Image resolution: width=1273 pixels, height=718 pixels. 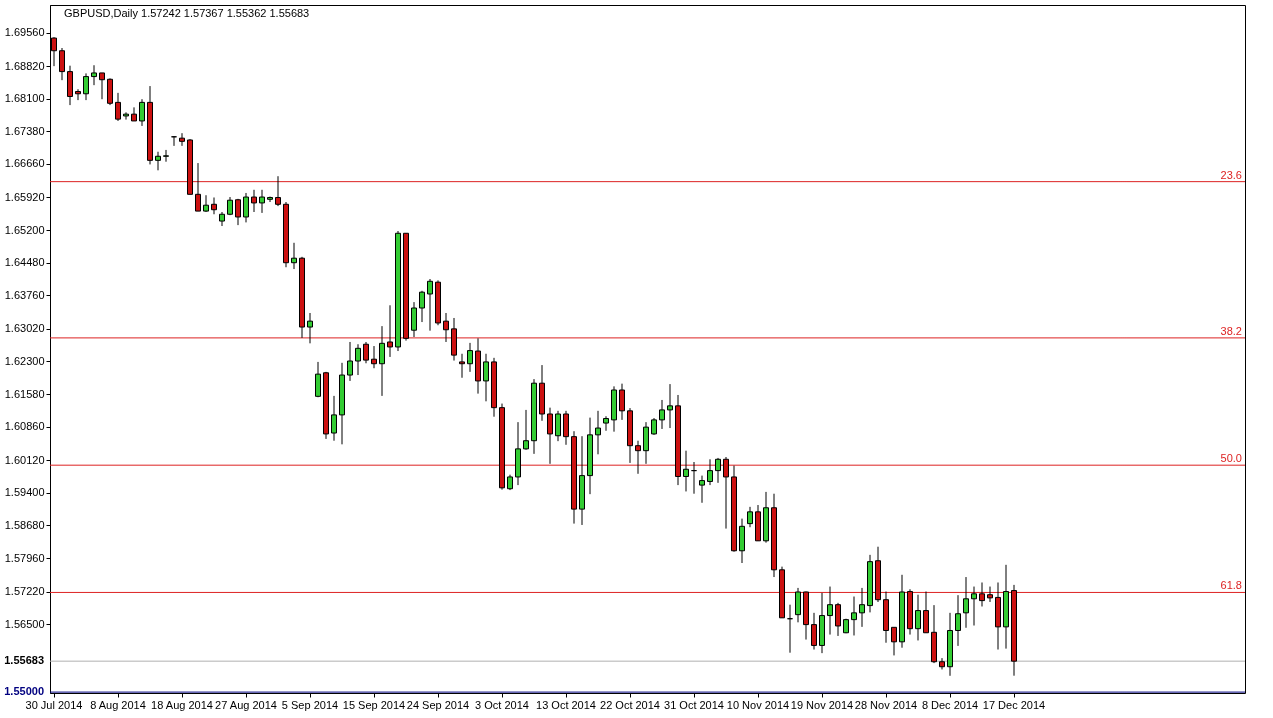 What do you see at coordinates (24, 591) in the screenshot?
I see `y-tick-label: 1.57220` at bounding box center [24, 591].